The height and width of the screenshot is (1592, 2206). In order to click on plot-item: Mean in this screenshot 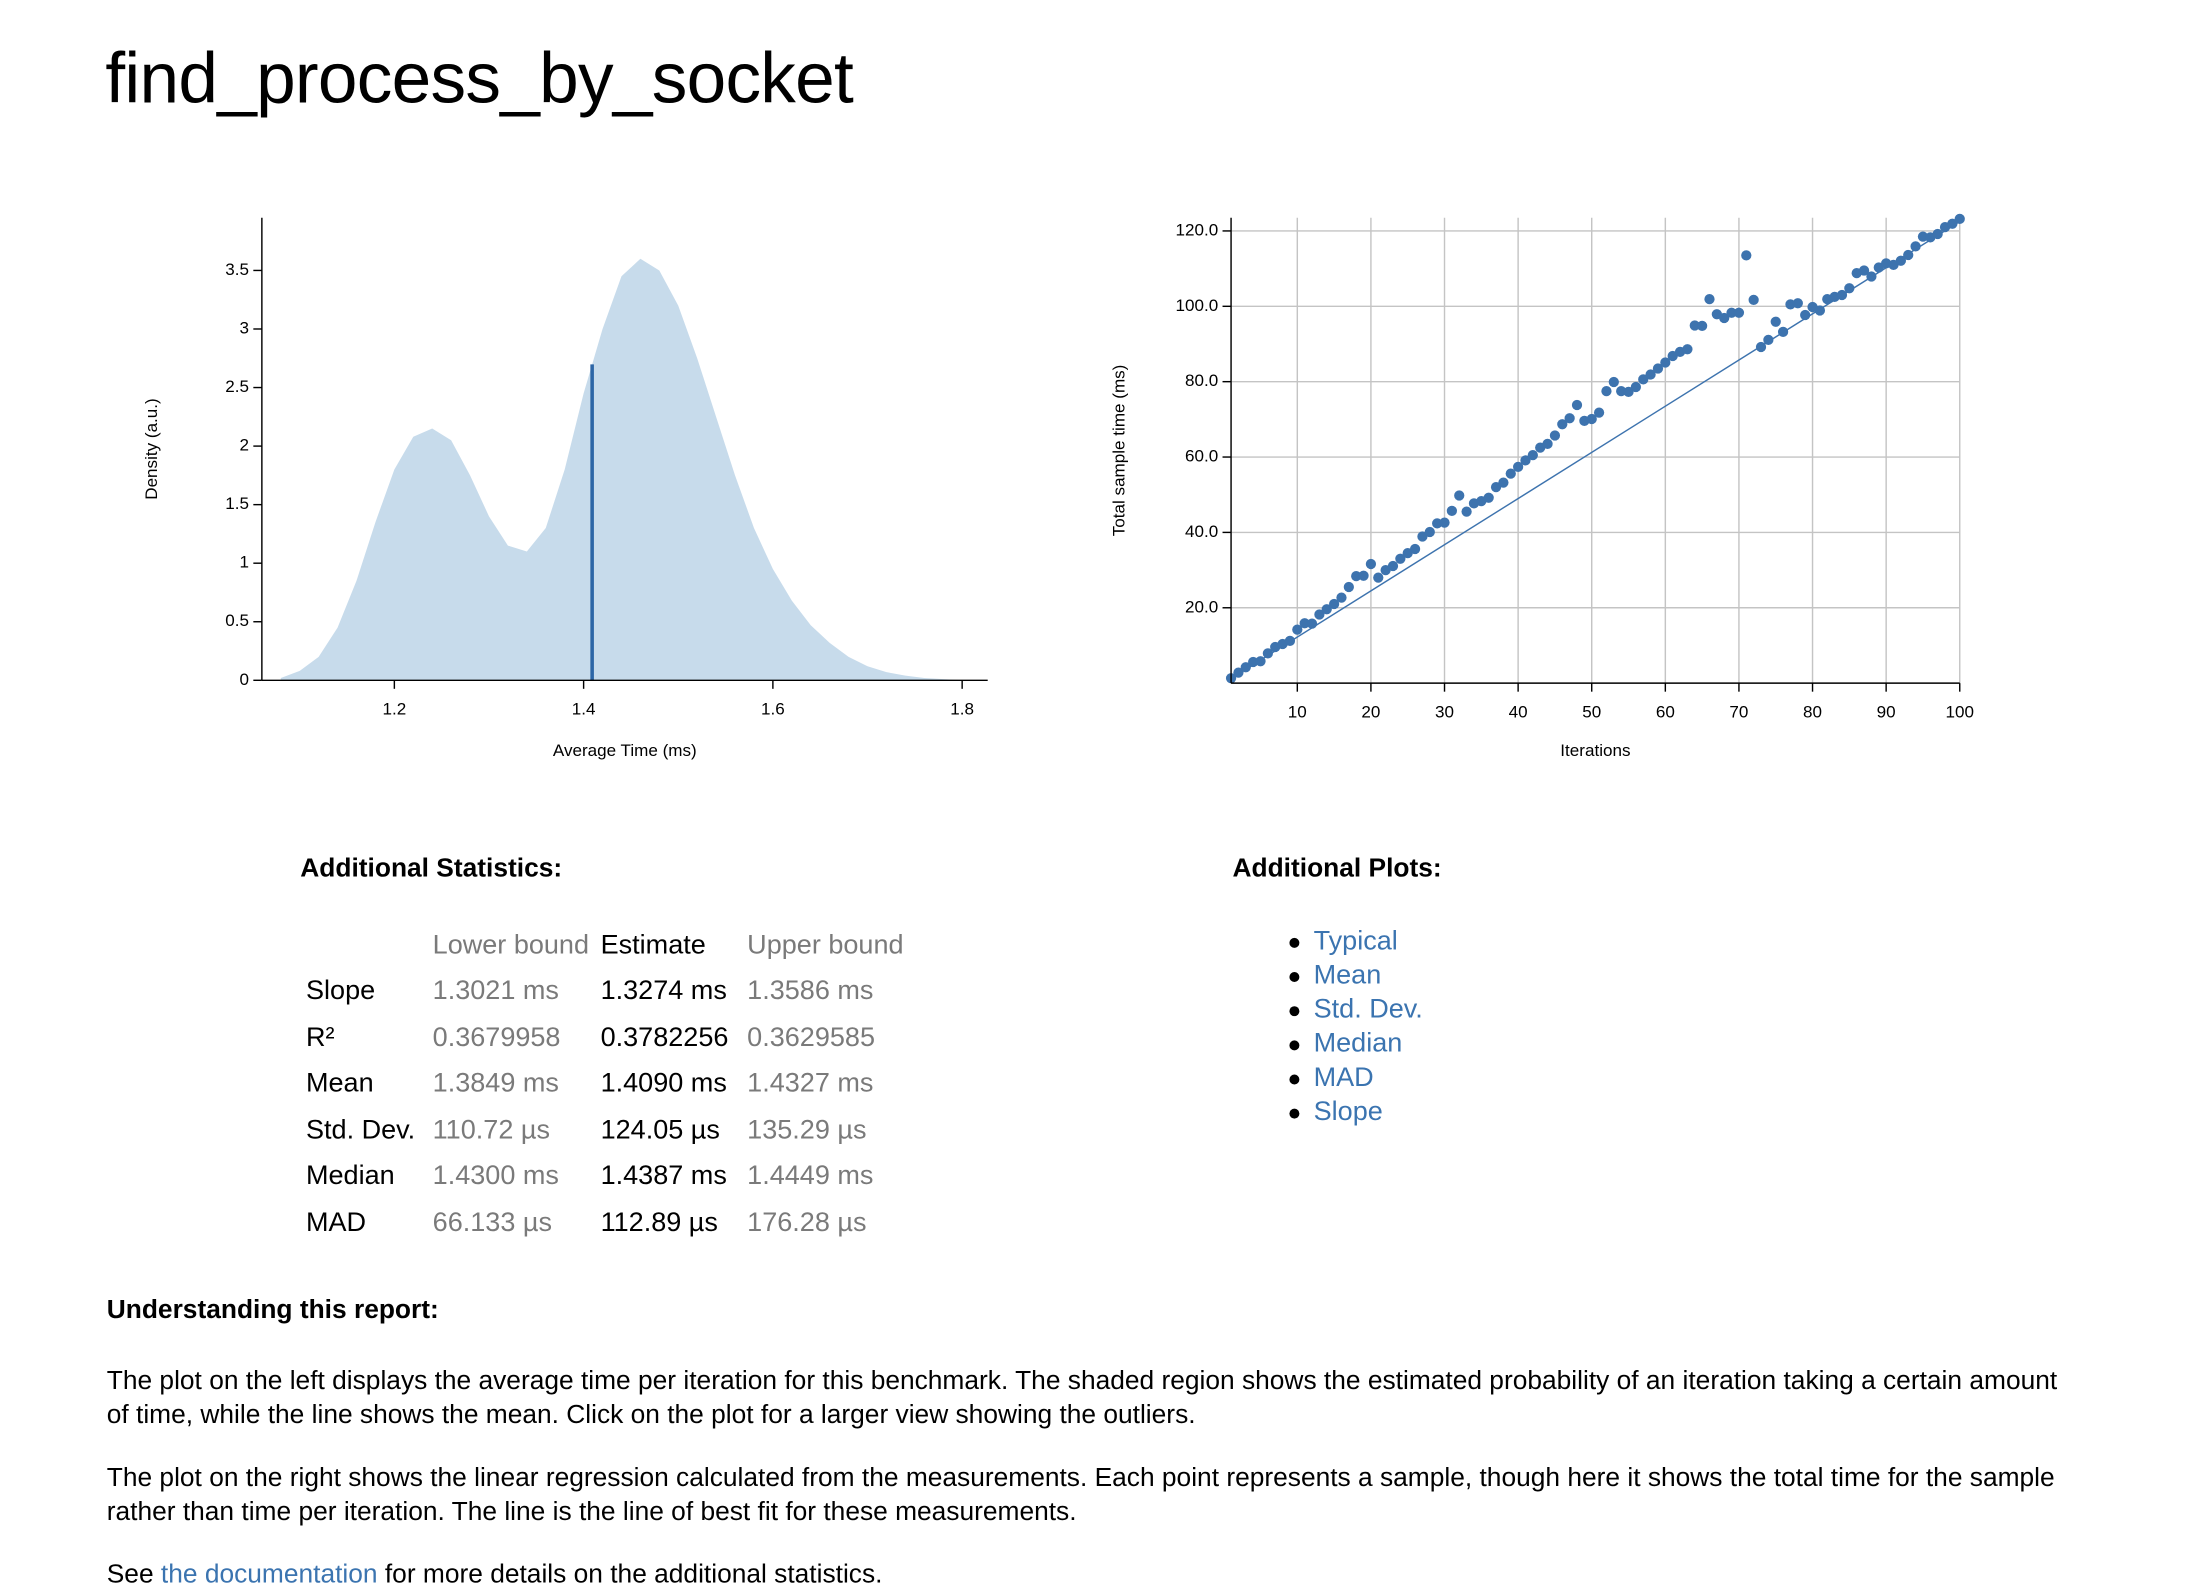, I will do `click(1355, 976)`.